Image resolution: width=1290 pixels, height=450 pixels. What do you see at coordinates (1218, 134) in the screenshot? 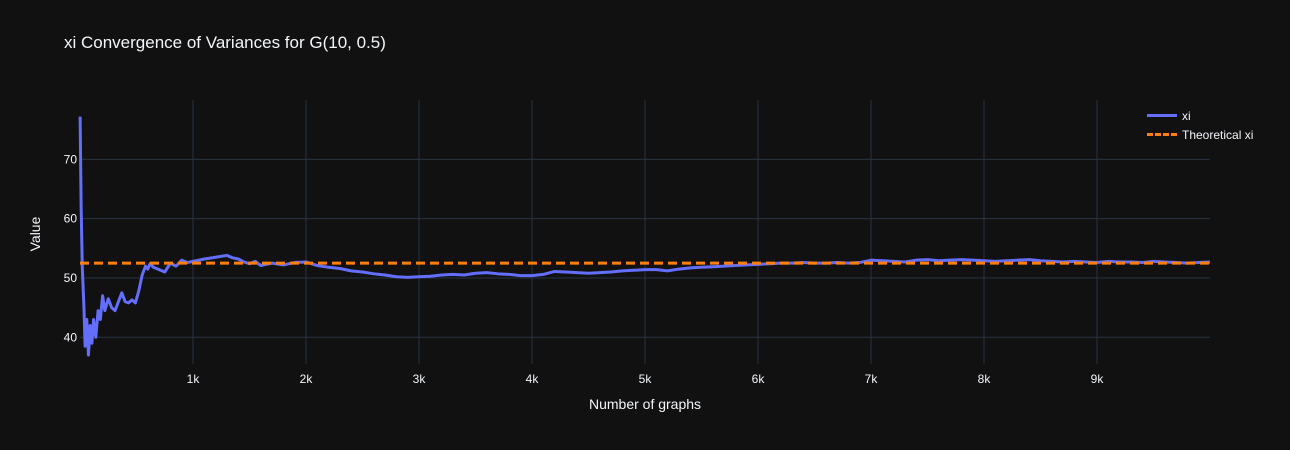
I see `legend-label-theoretical-xi: Theoretical xi` at bounding box center [1218, 134].